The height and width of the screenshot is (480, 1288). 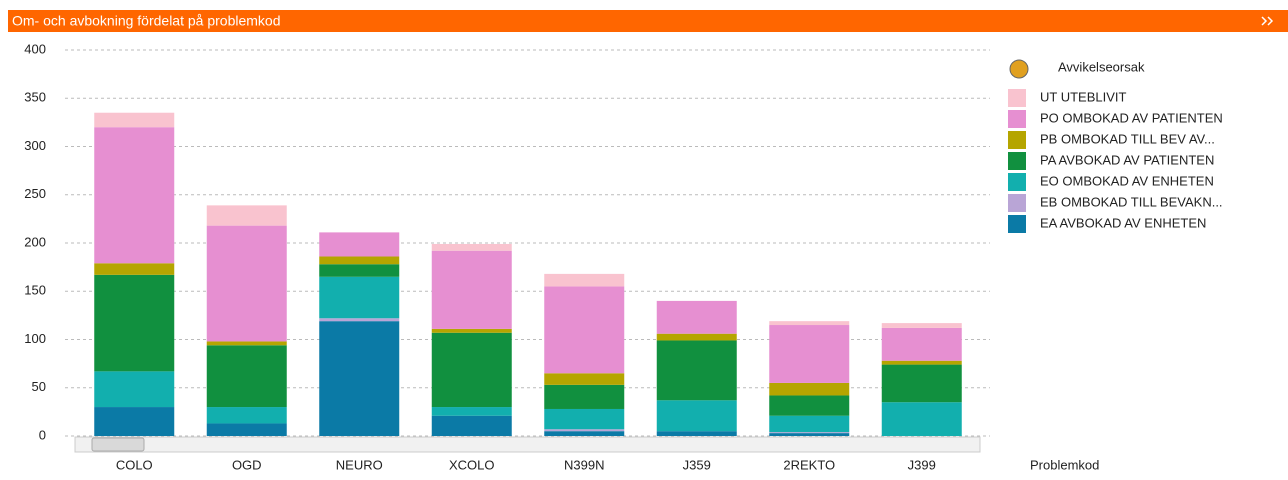 I want to click on chart-title: Om- och avbokning fördelat på problemkod, so click(x=146, y=21).